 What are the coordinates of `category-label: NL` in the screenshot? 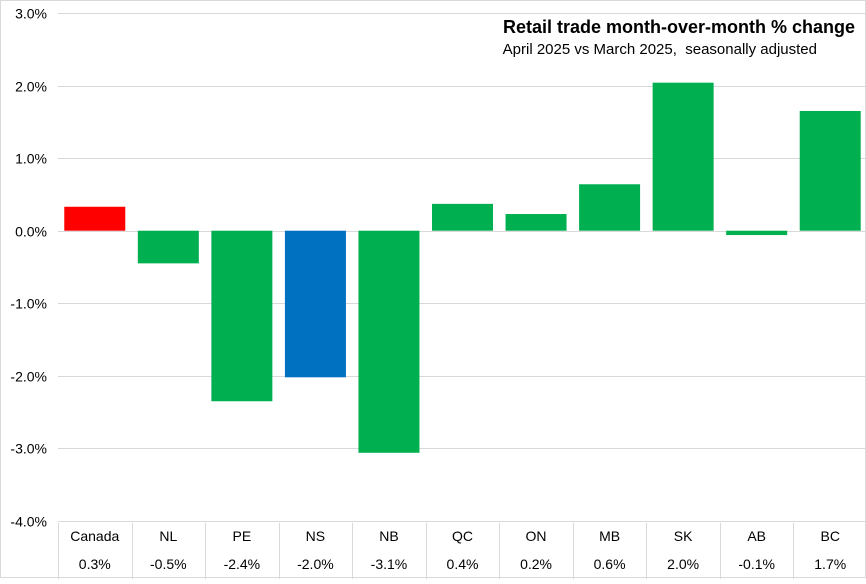 It's located at (168, 536).